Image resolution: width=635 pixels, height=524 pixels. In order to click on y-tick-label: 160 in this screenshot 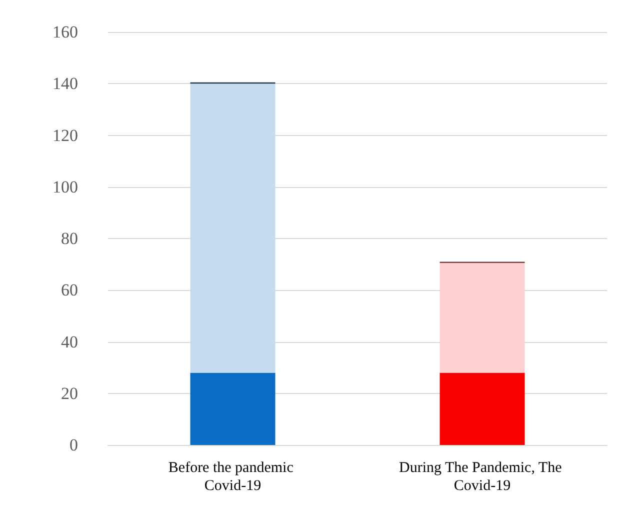, I will do `click(65, 32)`.